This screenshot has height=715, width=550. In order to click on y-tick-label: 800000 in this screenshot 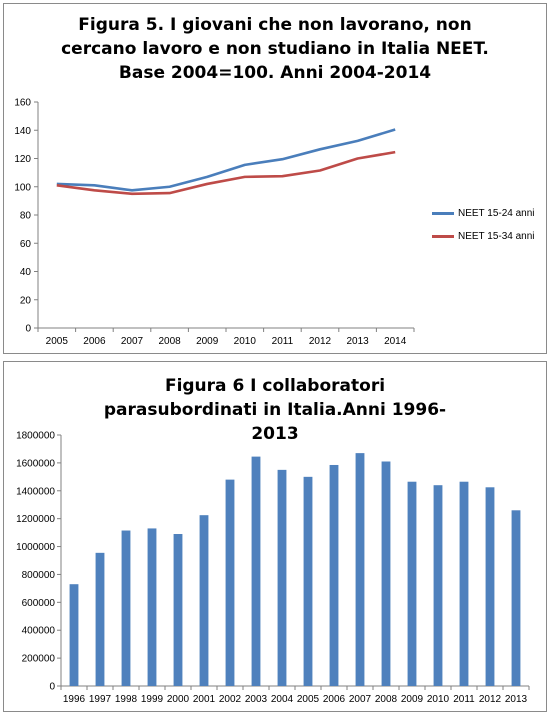, I will do `click(39, 575)`.